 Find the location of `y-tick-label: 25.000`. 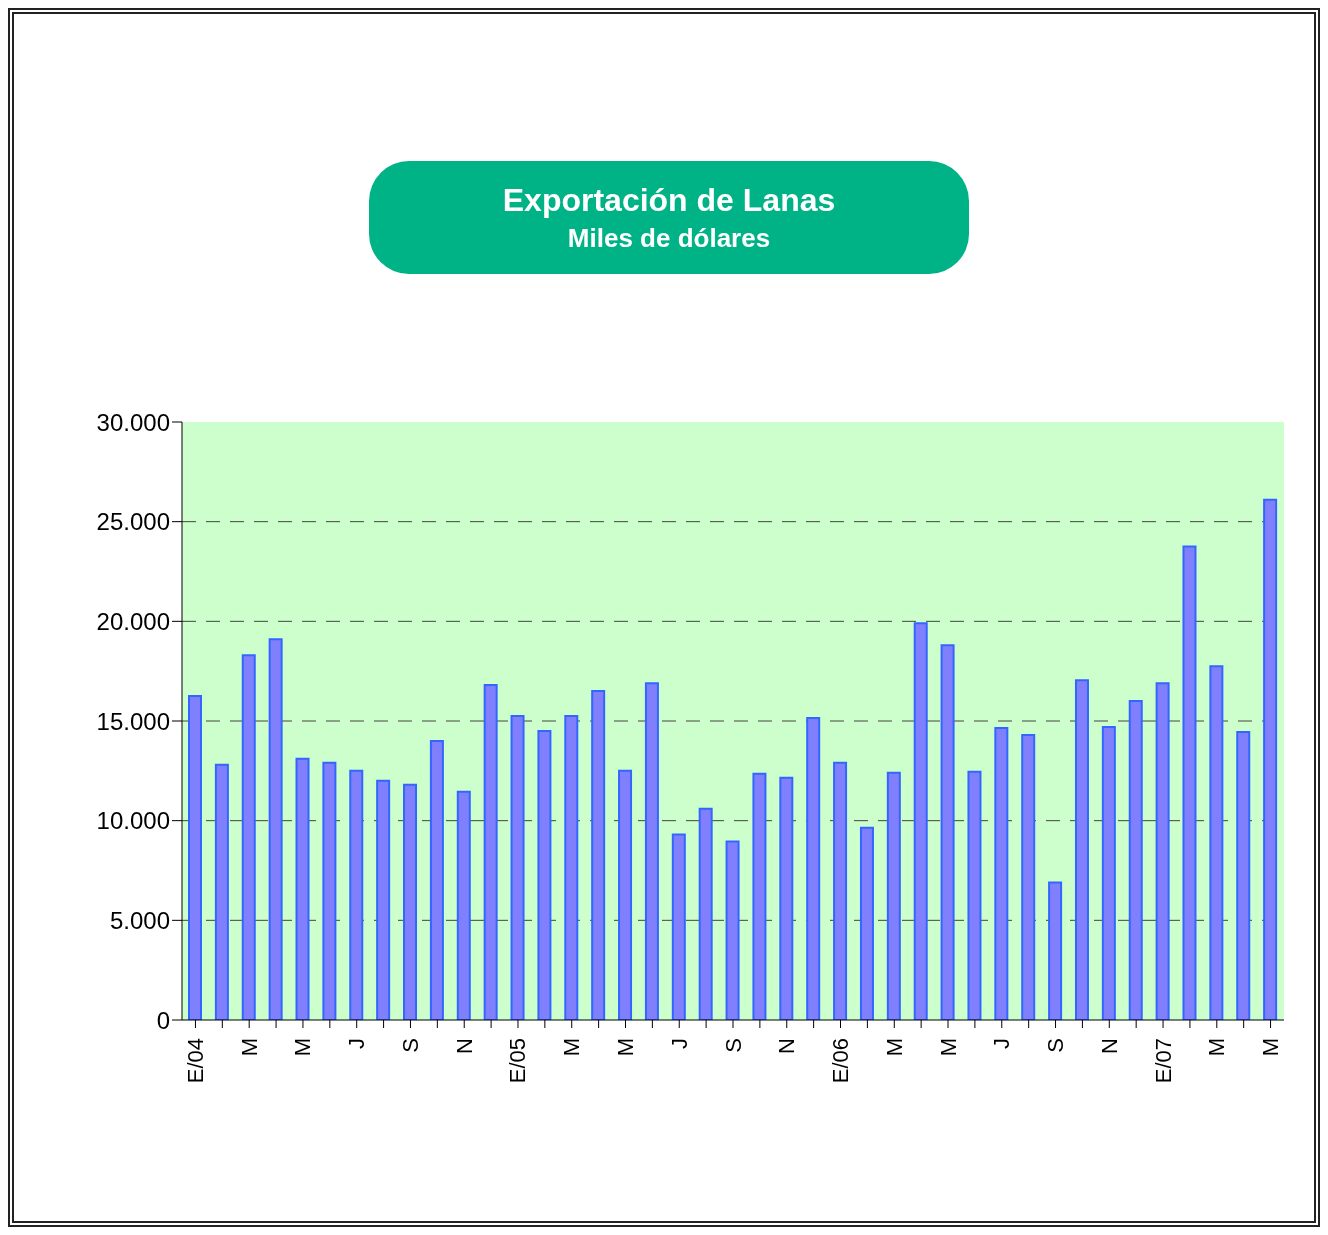

y-tick-label: 25.000 is located at coordinates (133, 522).